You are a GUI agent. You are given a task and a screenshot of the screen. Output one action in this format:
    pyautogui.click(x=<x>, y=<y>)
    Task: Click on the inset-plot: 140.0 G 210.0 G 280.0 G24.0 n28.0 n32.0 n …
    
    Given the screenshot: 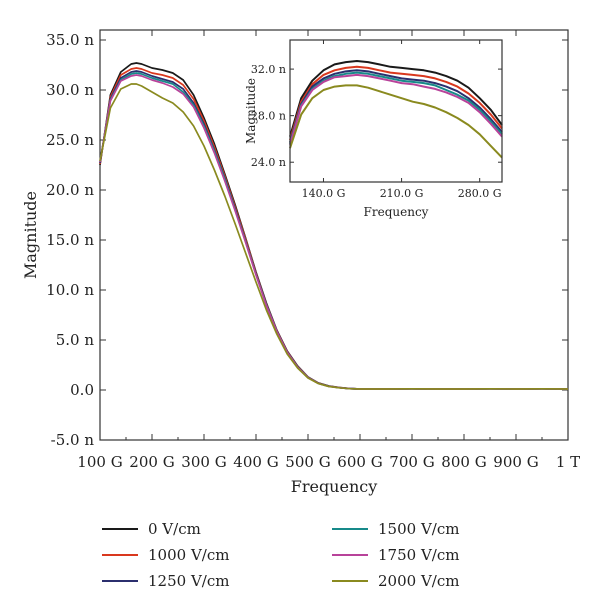 What is the action you would take?
    pyautogui.click(x=373, y=129)
    